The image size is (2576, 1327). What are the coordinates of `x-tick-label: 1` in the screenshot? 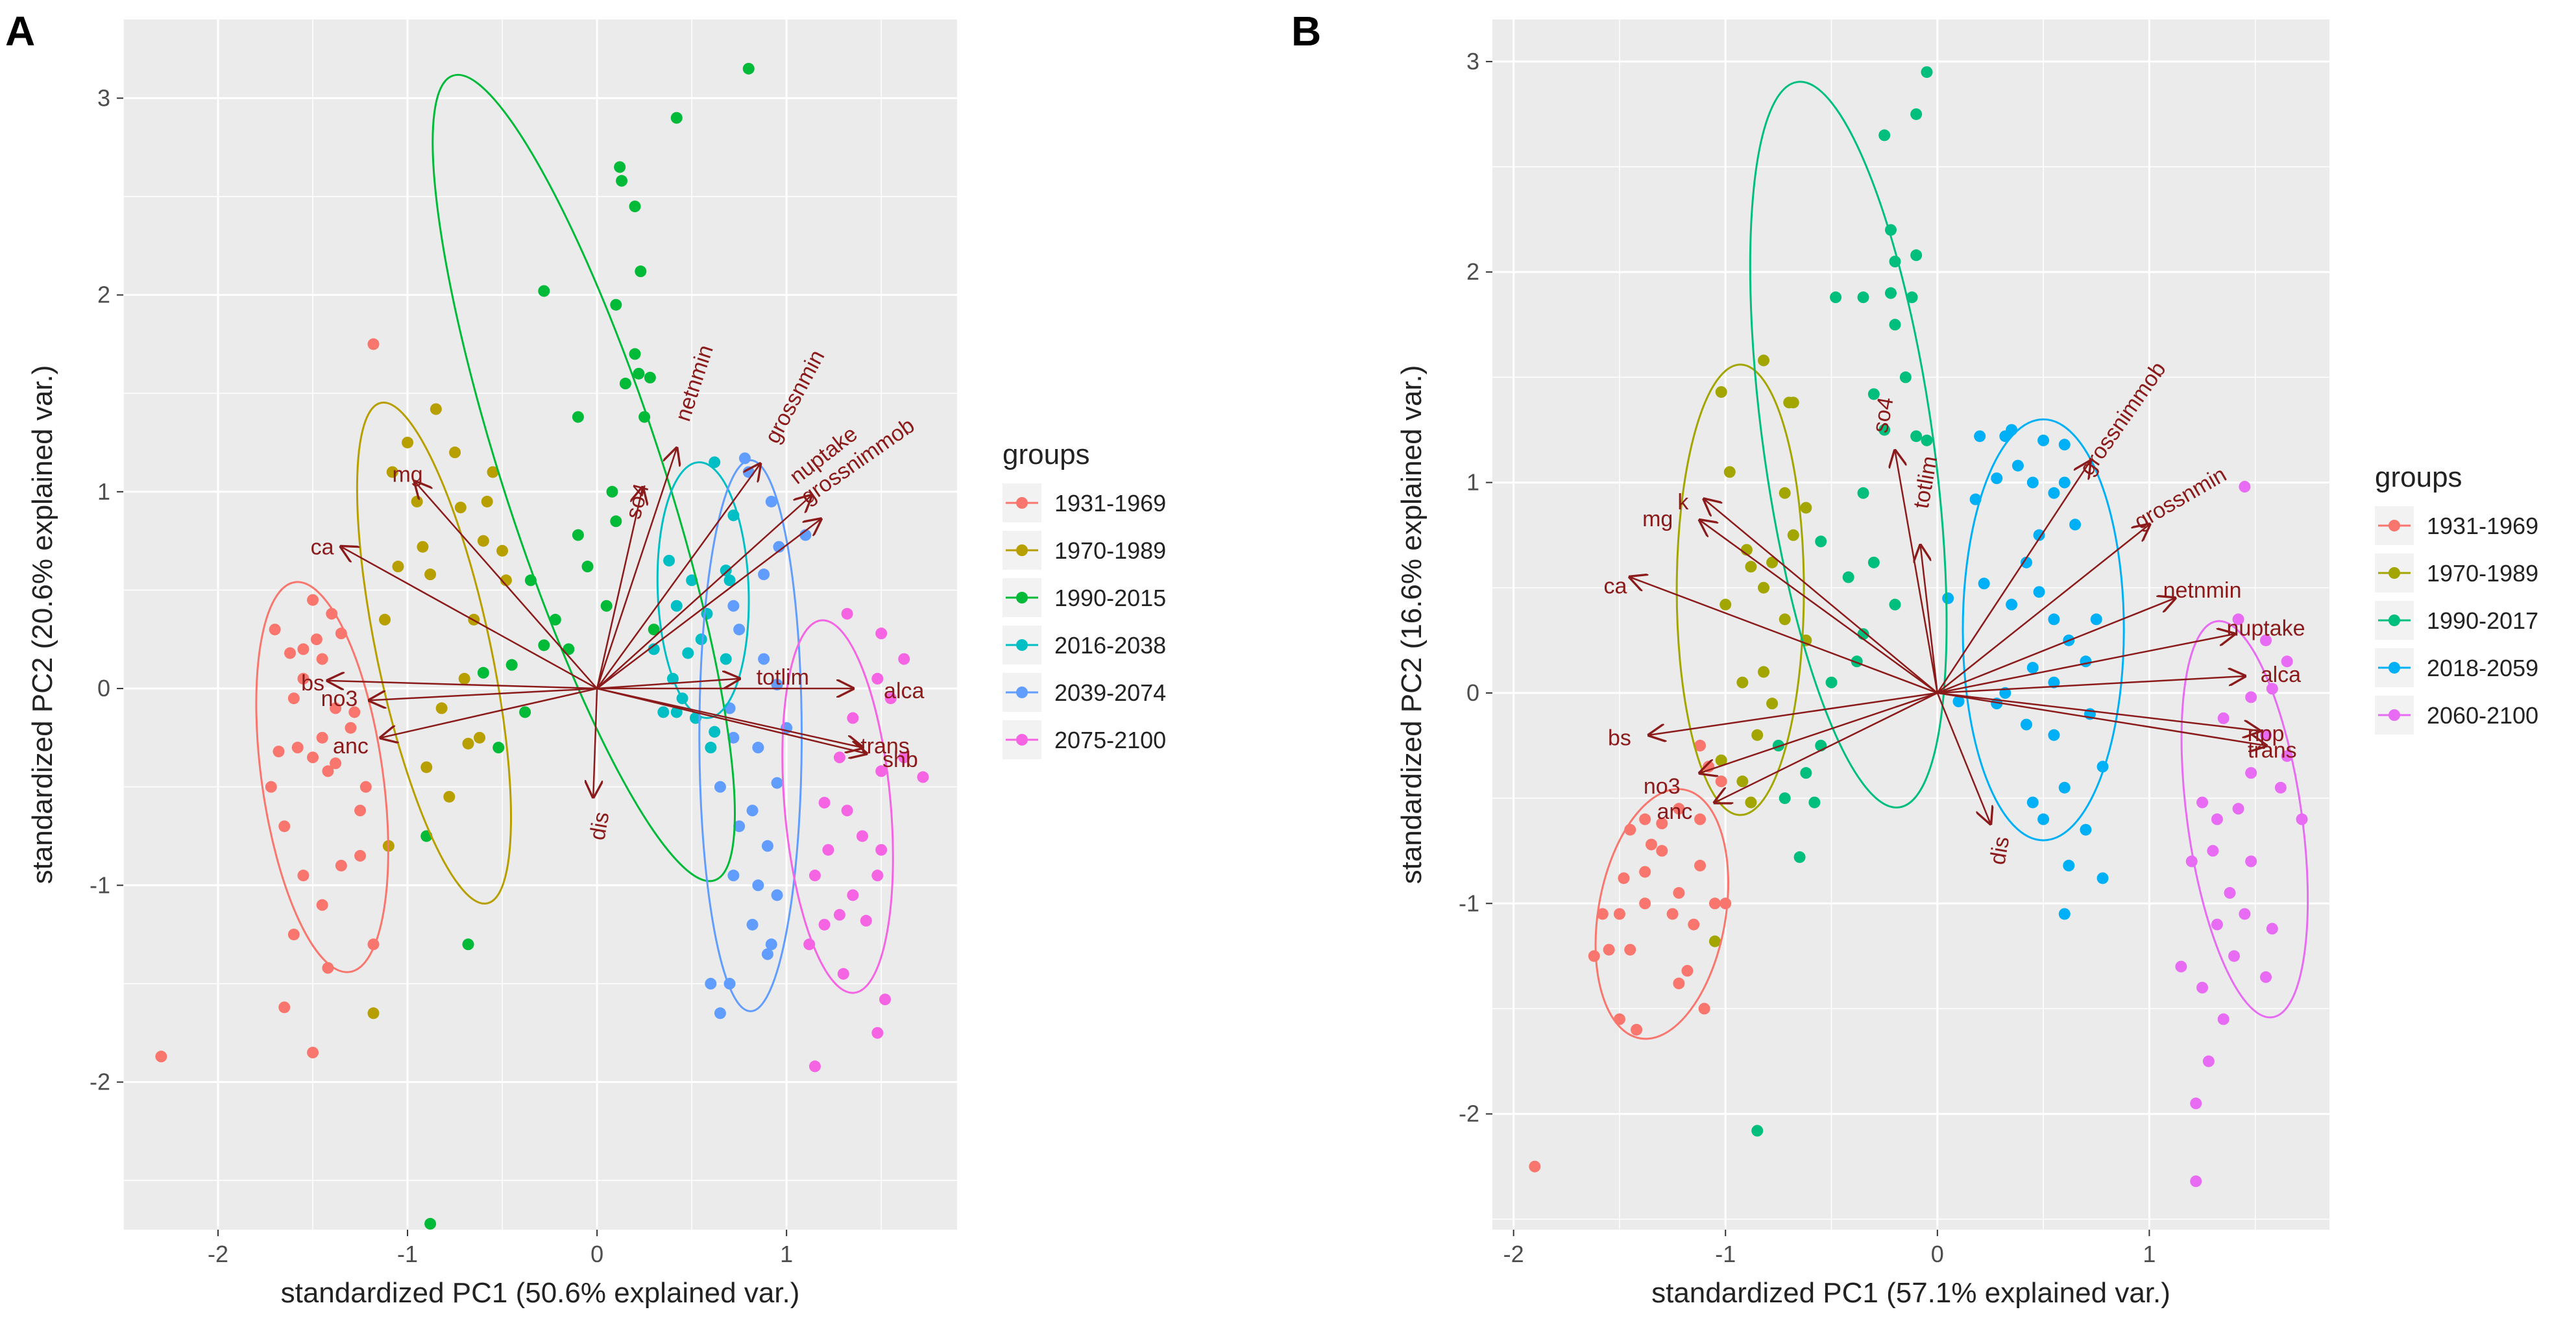 It's located at (2149, 1254).